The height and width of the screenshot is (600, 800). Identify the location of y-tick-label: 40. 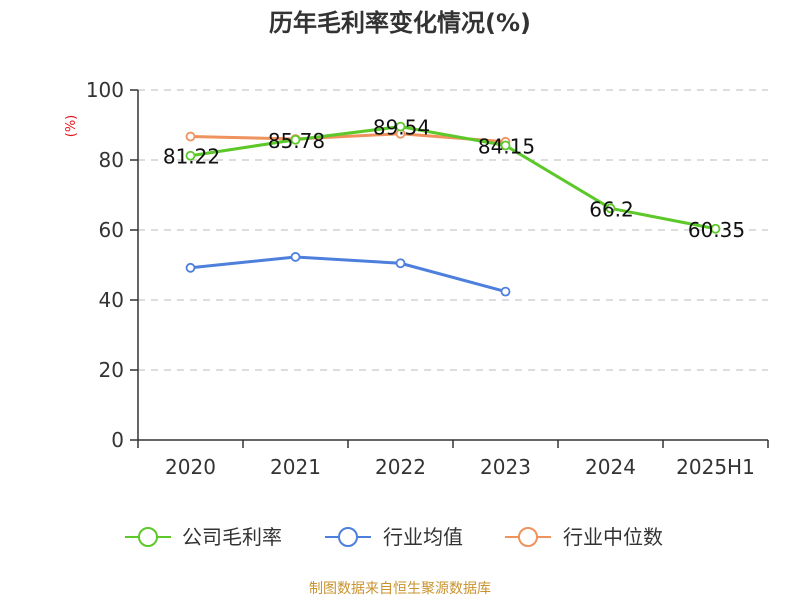
(111, 300).